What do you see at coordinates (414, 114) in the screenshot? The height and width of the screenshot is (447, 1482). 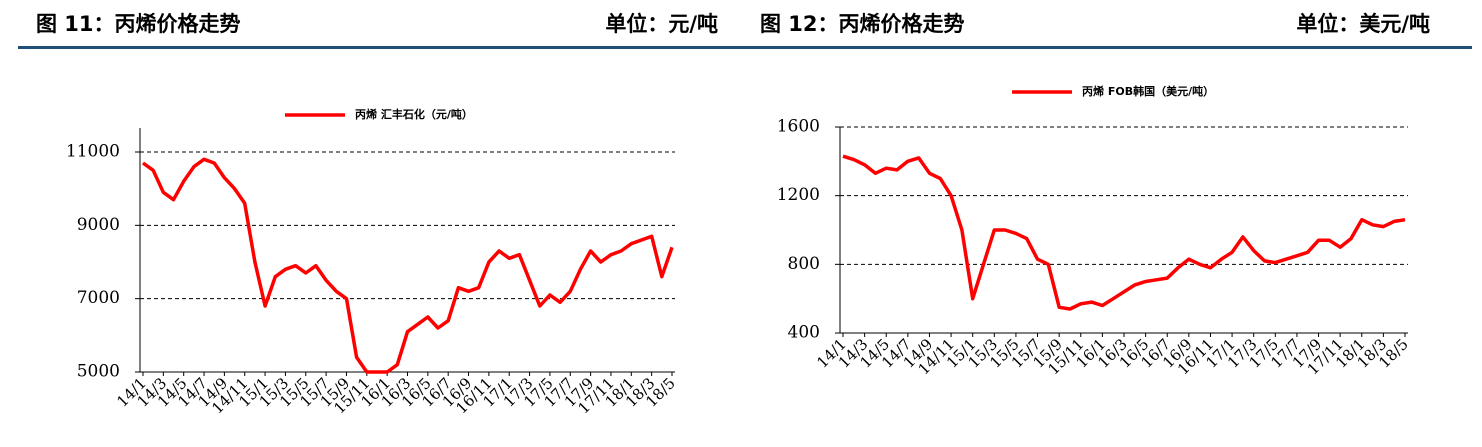 I see `legend-label: 丙烯 汇丰石化（元/吨）` at bounding box center [414, 114].